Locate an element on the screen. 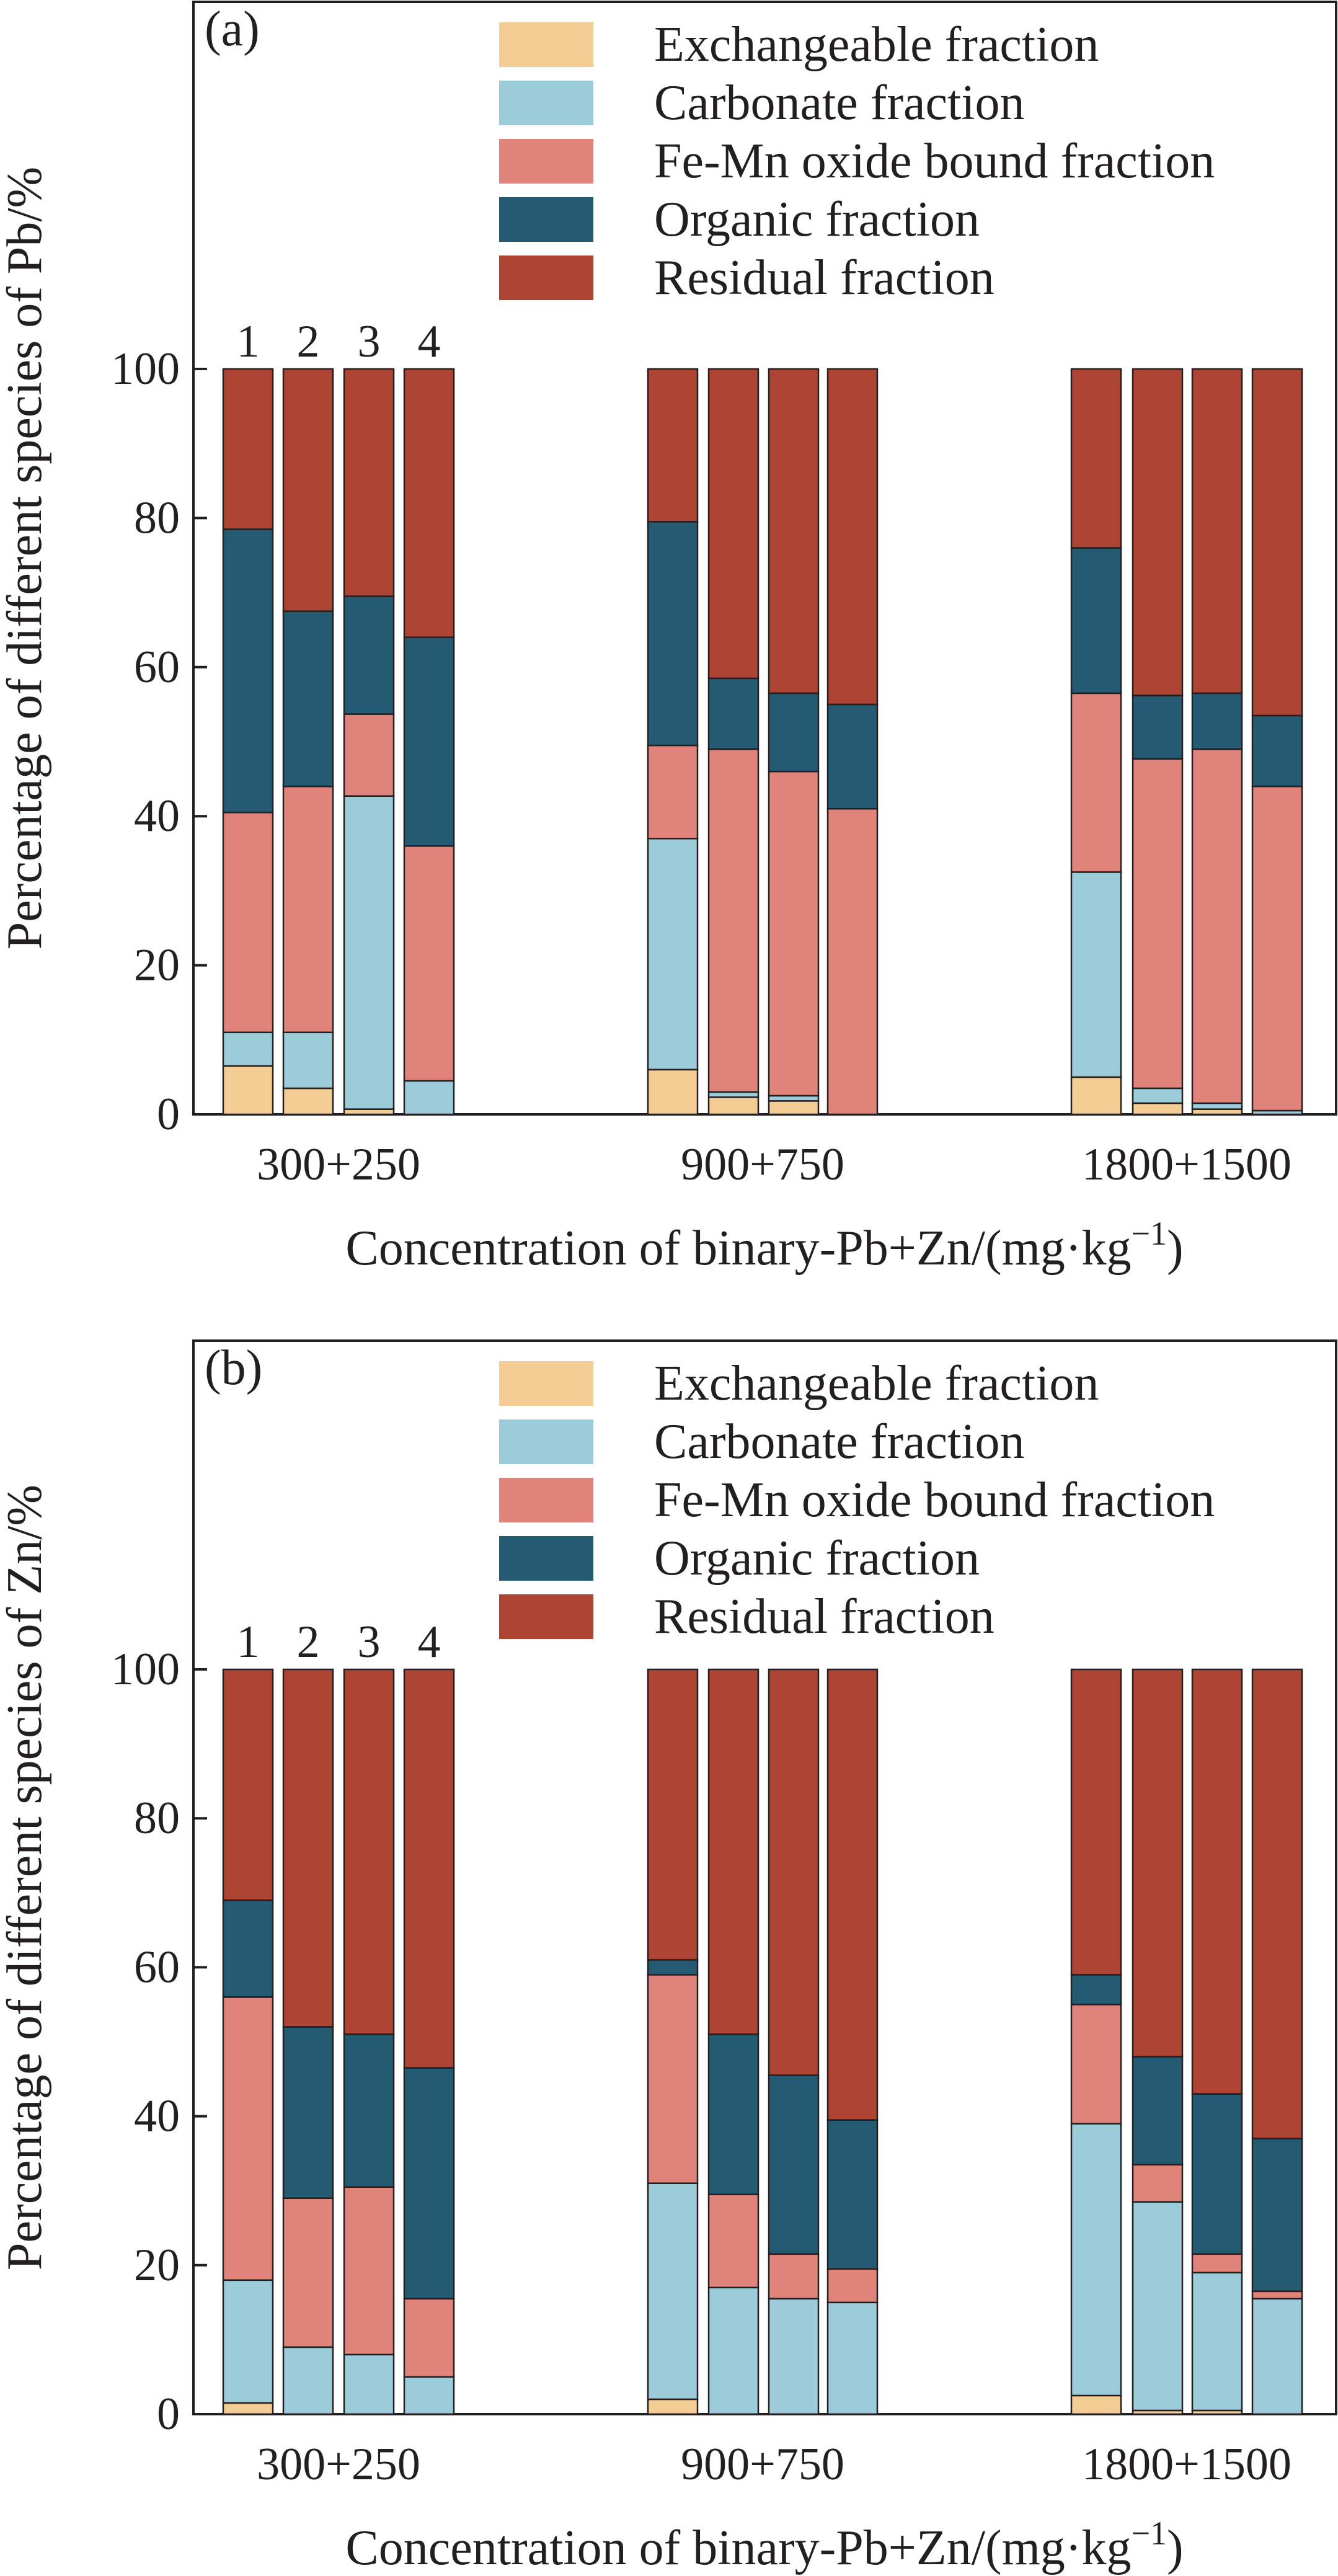  panel-label: (a) is located at coordinates (232, 29).